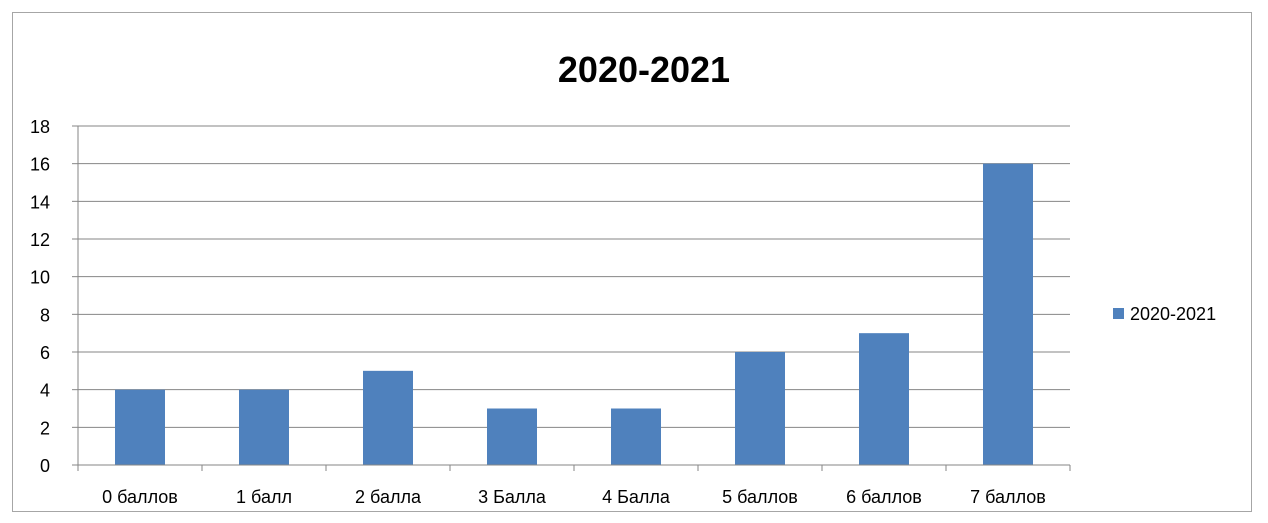 This screenshot has height=523, width=1268. Describe the element at coordinates (40, 296) in the screenshot. I see `y-tick-labels: 0 2 4 6 8 10 12 14 16 18` at that location.